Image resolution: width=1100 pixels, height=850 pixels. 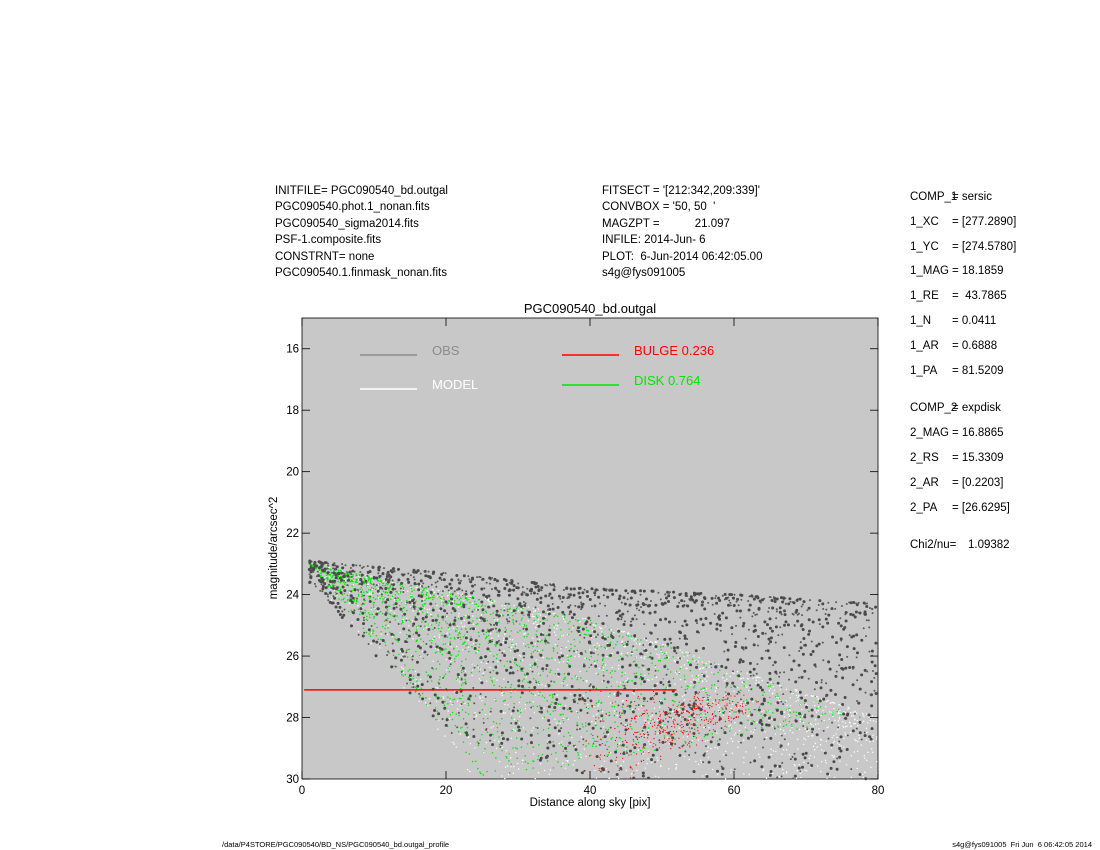 What do you see at coordinates (984, 221) in the screenshot?
I see `param-value: = [277.2890]` at bounding box center [984, 221].